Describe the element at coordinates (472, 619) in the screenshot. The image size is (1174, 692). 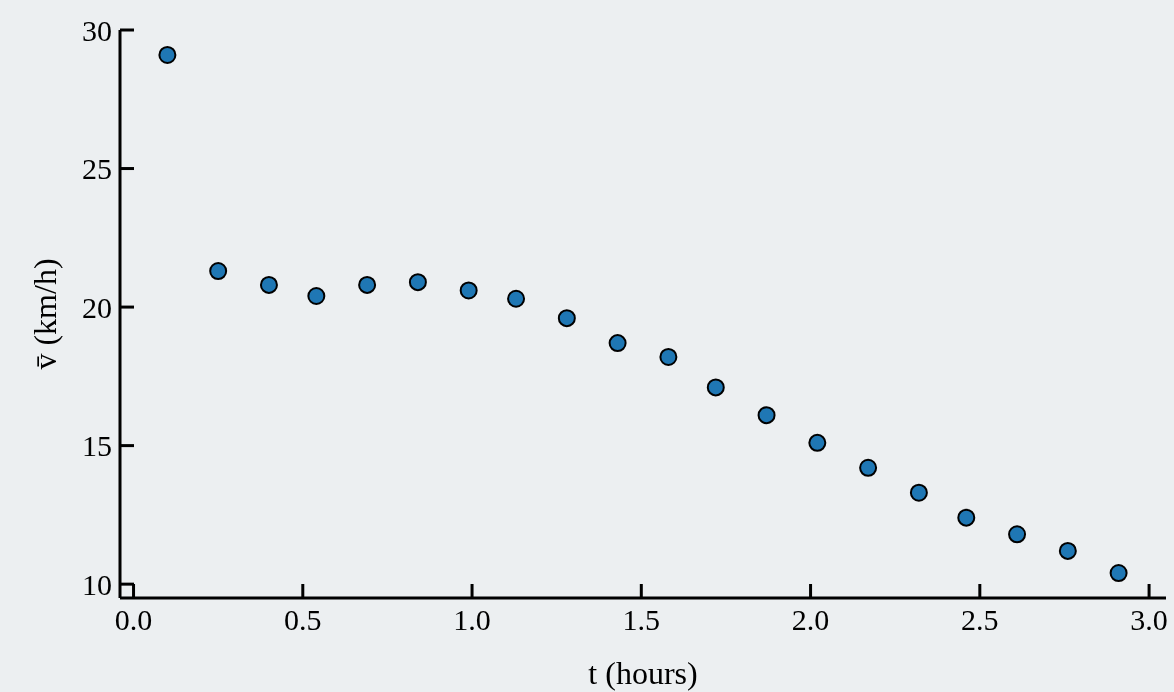
I see `x-tick-label: 1.0` at that location.